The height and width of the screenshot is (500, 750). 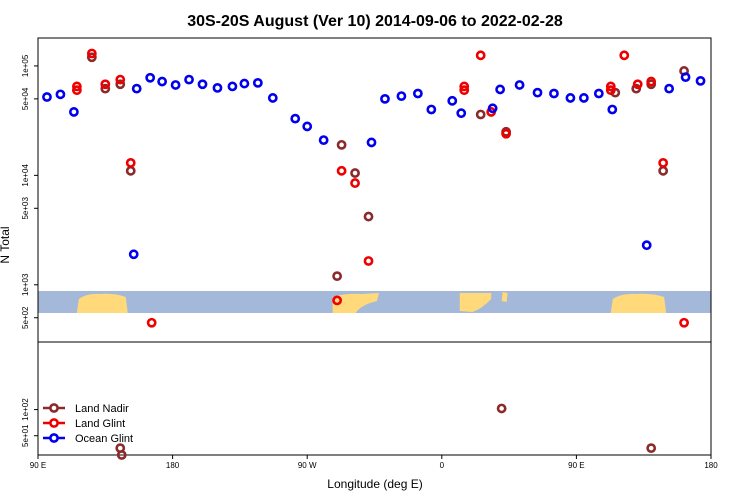 What do you see at coordinates (25, 98) in the screenshot?
I see `y-tick-label: 5e+04` at bounding box center [25, 98].